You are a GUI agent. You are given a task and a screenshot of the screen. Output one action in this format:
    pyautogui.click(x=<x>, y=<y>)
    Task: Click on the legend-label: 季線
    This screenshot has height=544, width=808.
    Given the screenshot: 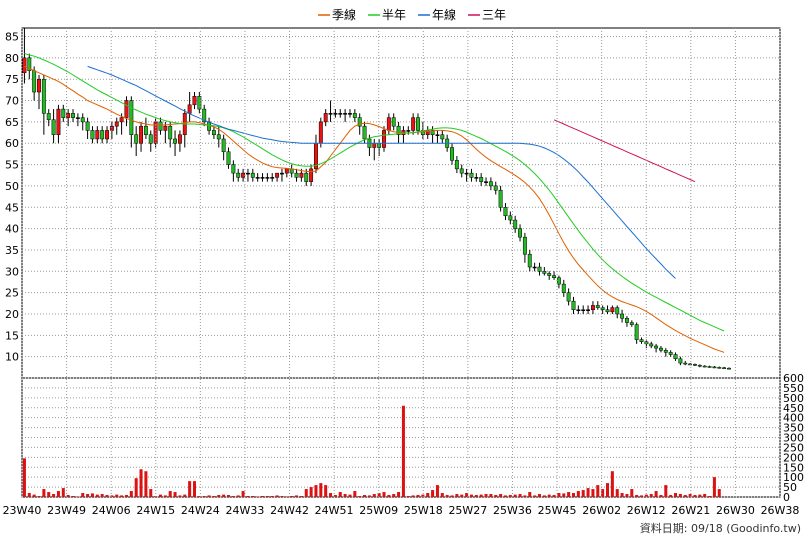 What is the action you would take?
    pyautogui.click(x=344, y=14)
    